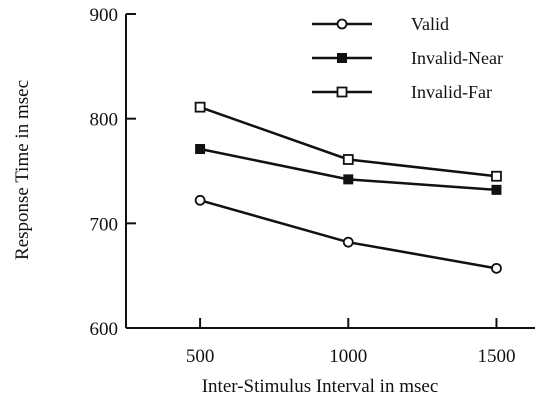 The image size is (538, 400). Describe the element at coordinates (350, 342) in the screenshot. I see `x-axis-ticks: 500 1000 1500` at that location.